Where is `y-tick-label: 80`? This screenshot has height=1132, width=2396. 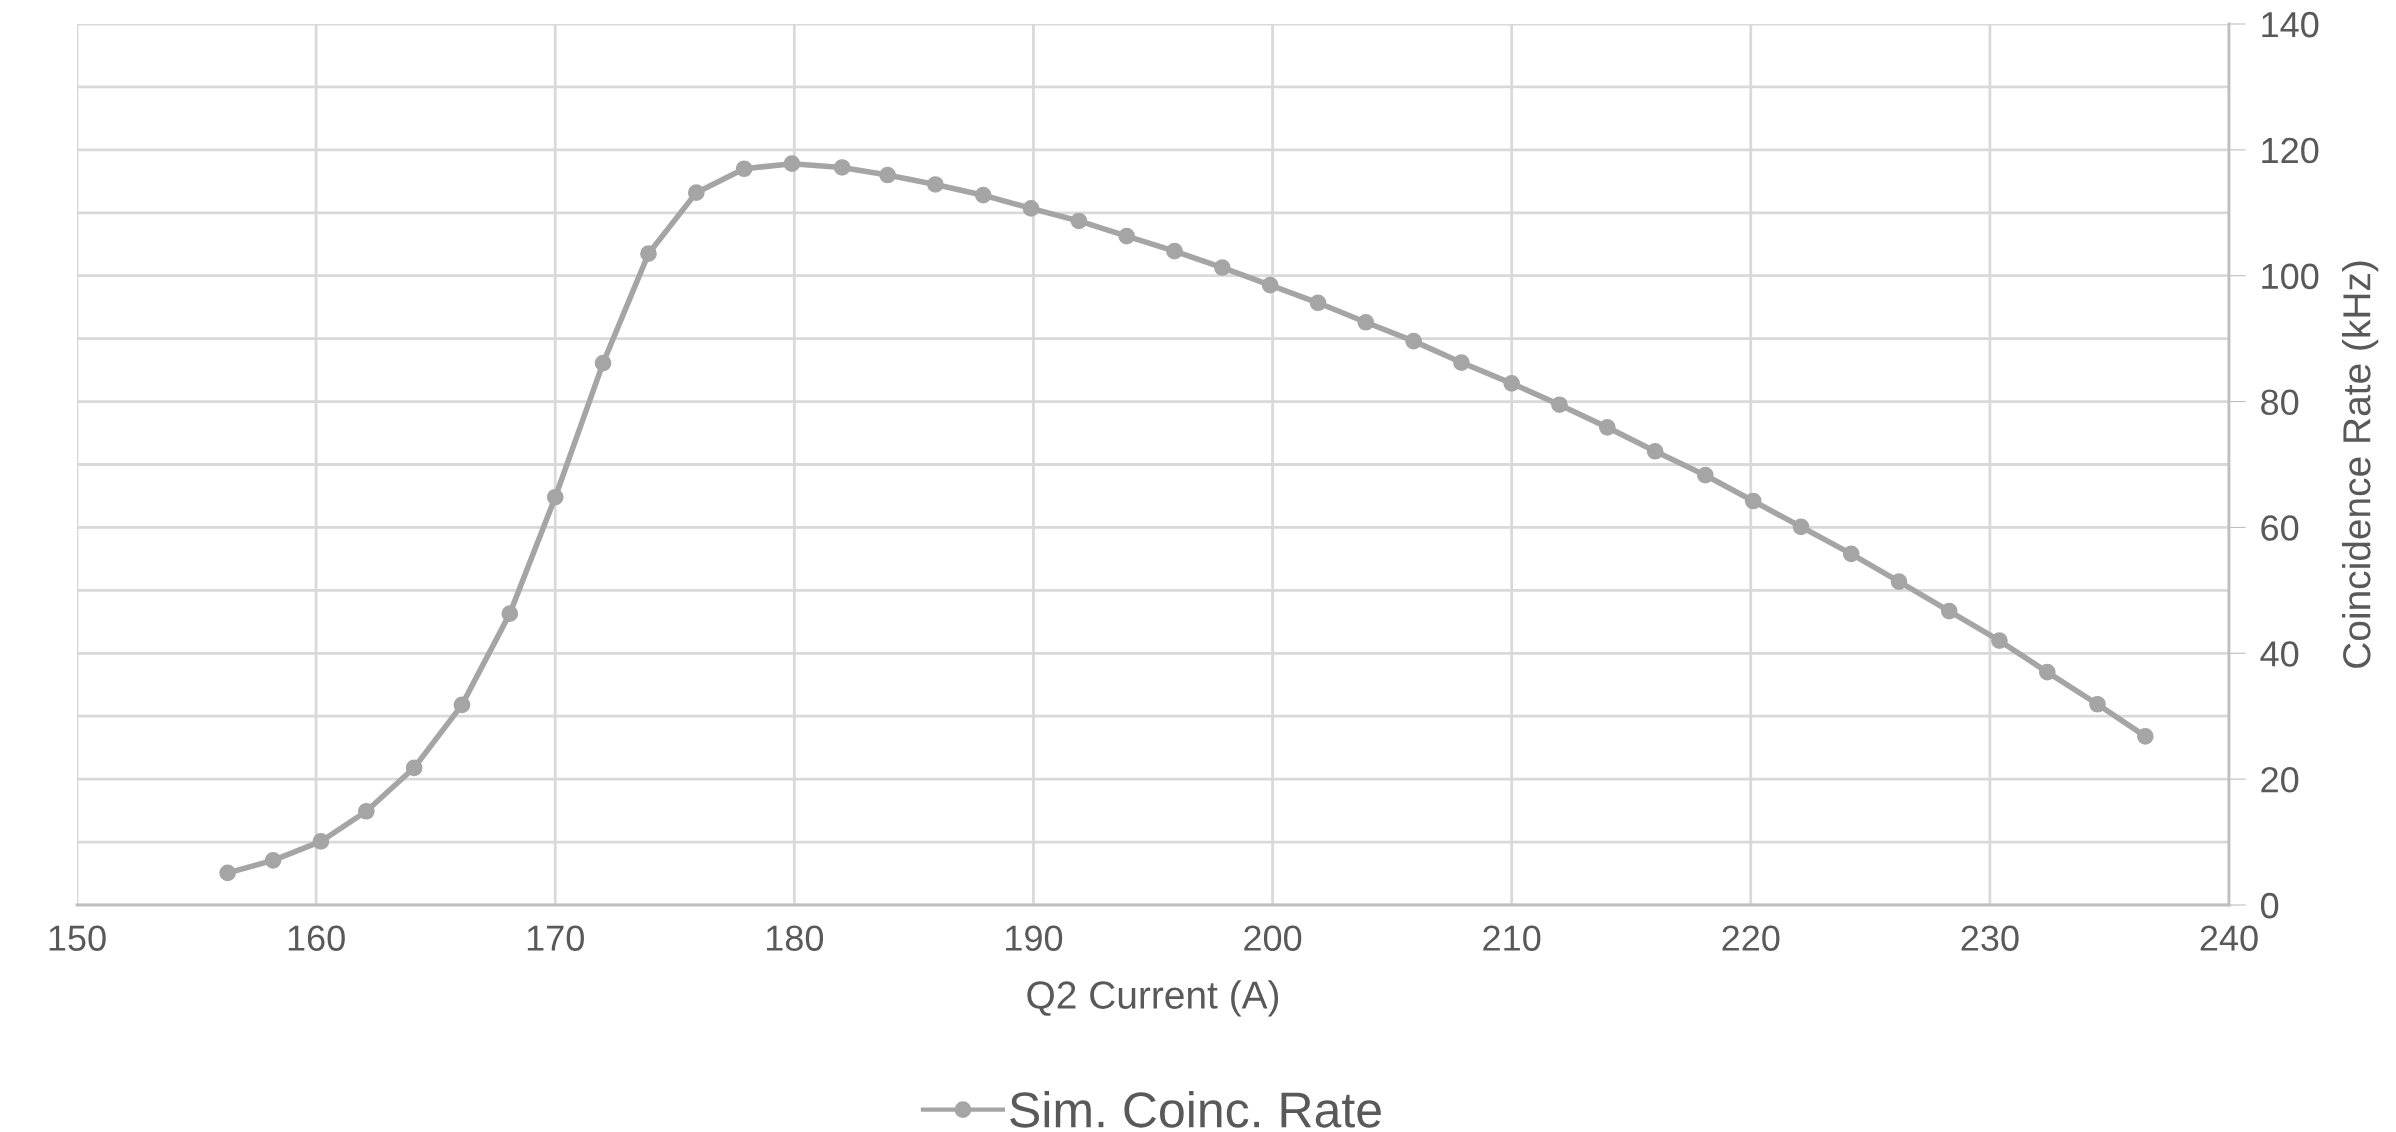 y-tick-label: 80 is located at coordinates (2280, 402).